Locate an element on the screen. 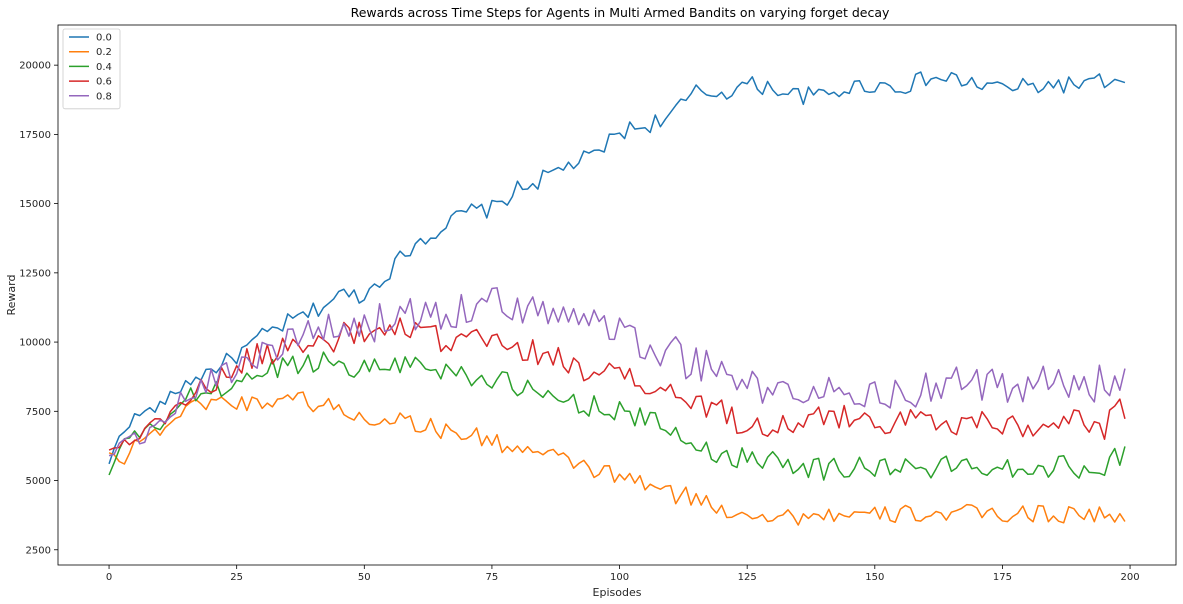 The image size is (1183, 604). x-axis-ticks: 0 25 50 75 100 125 150 175 200 is located at coordinates (623, 574).